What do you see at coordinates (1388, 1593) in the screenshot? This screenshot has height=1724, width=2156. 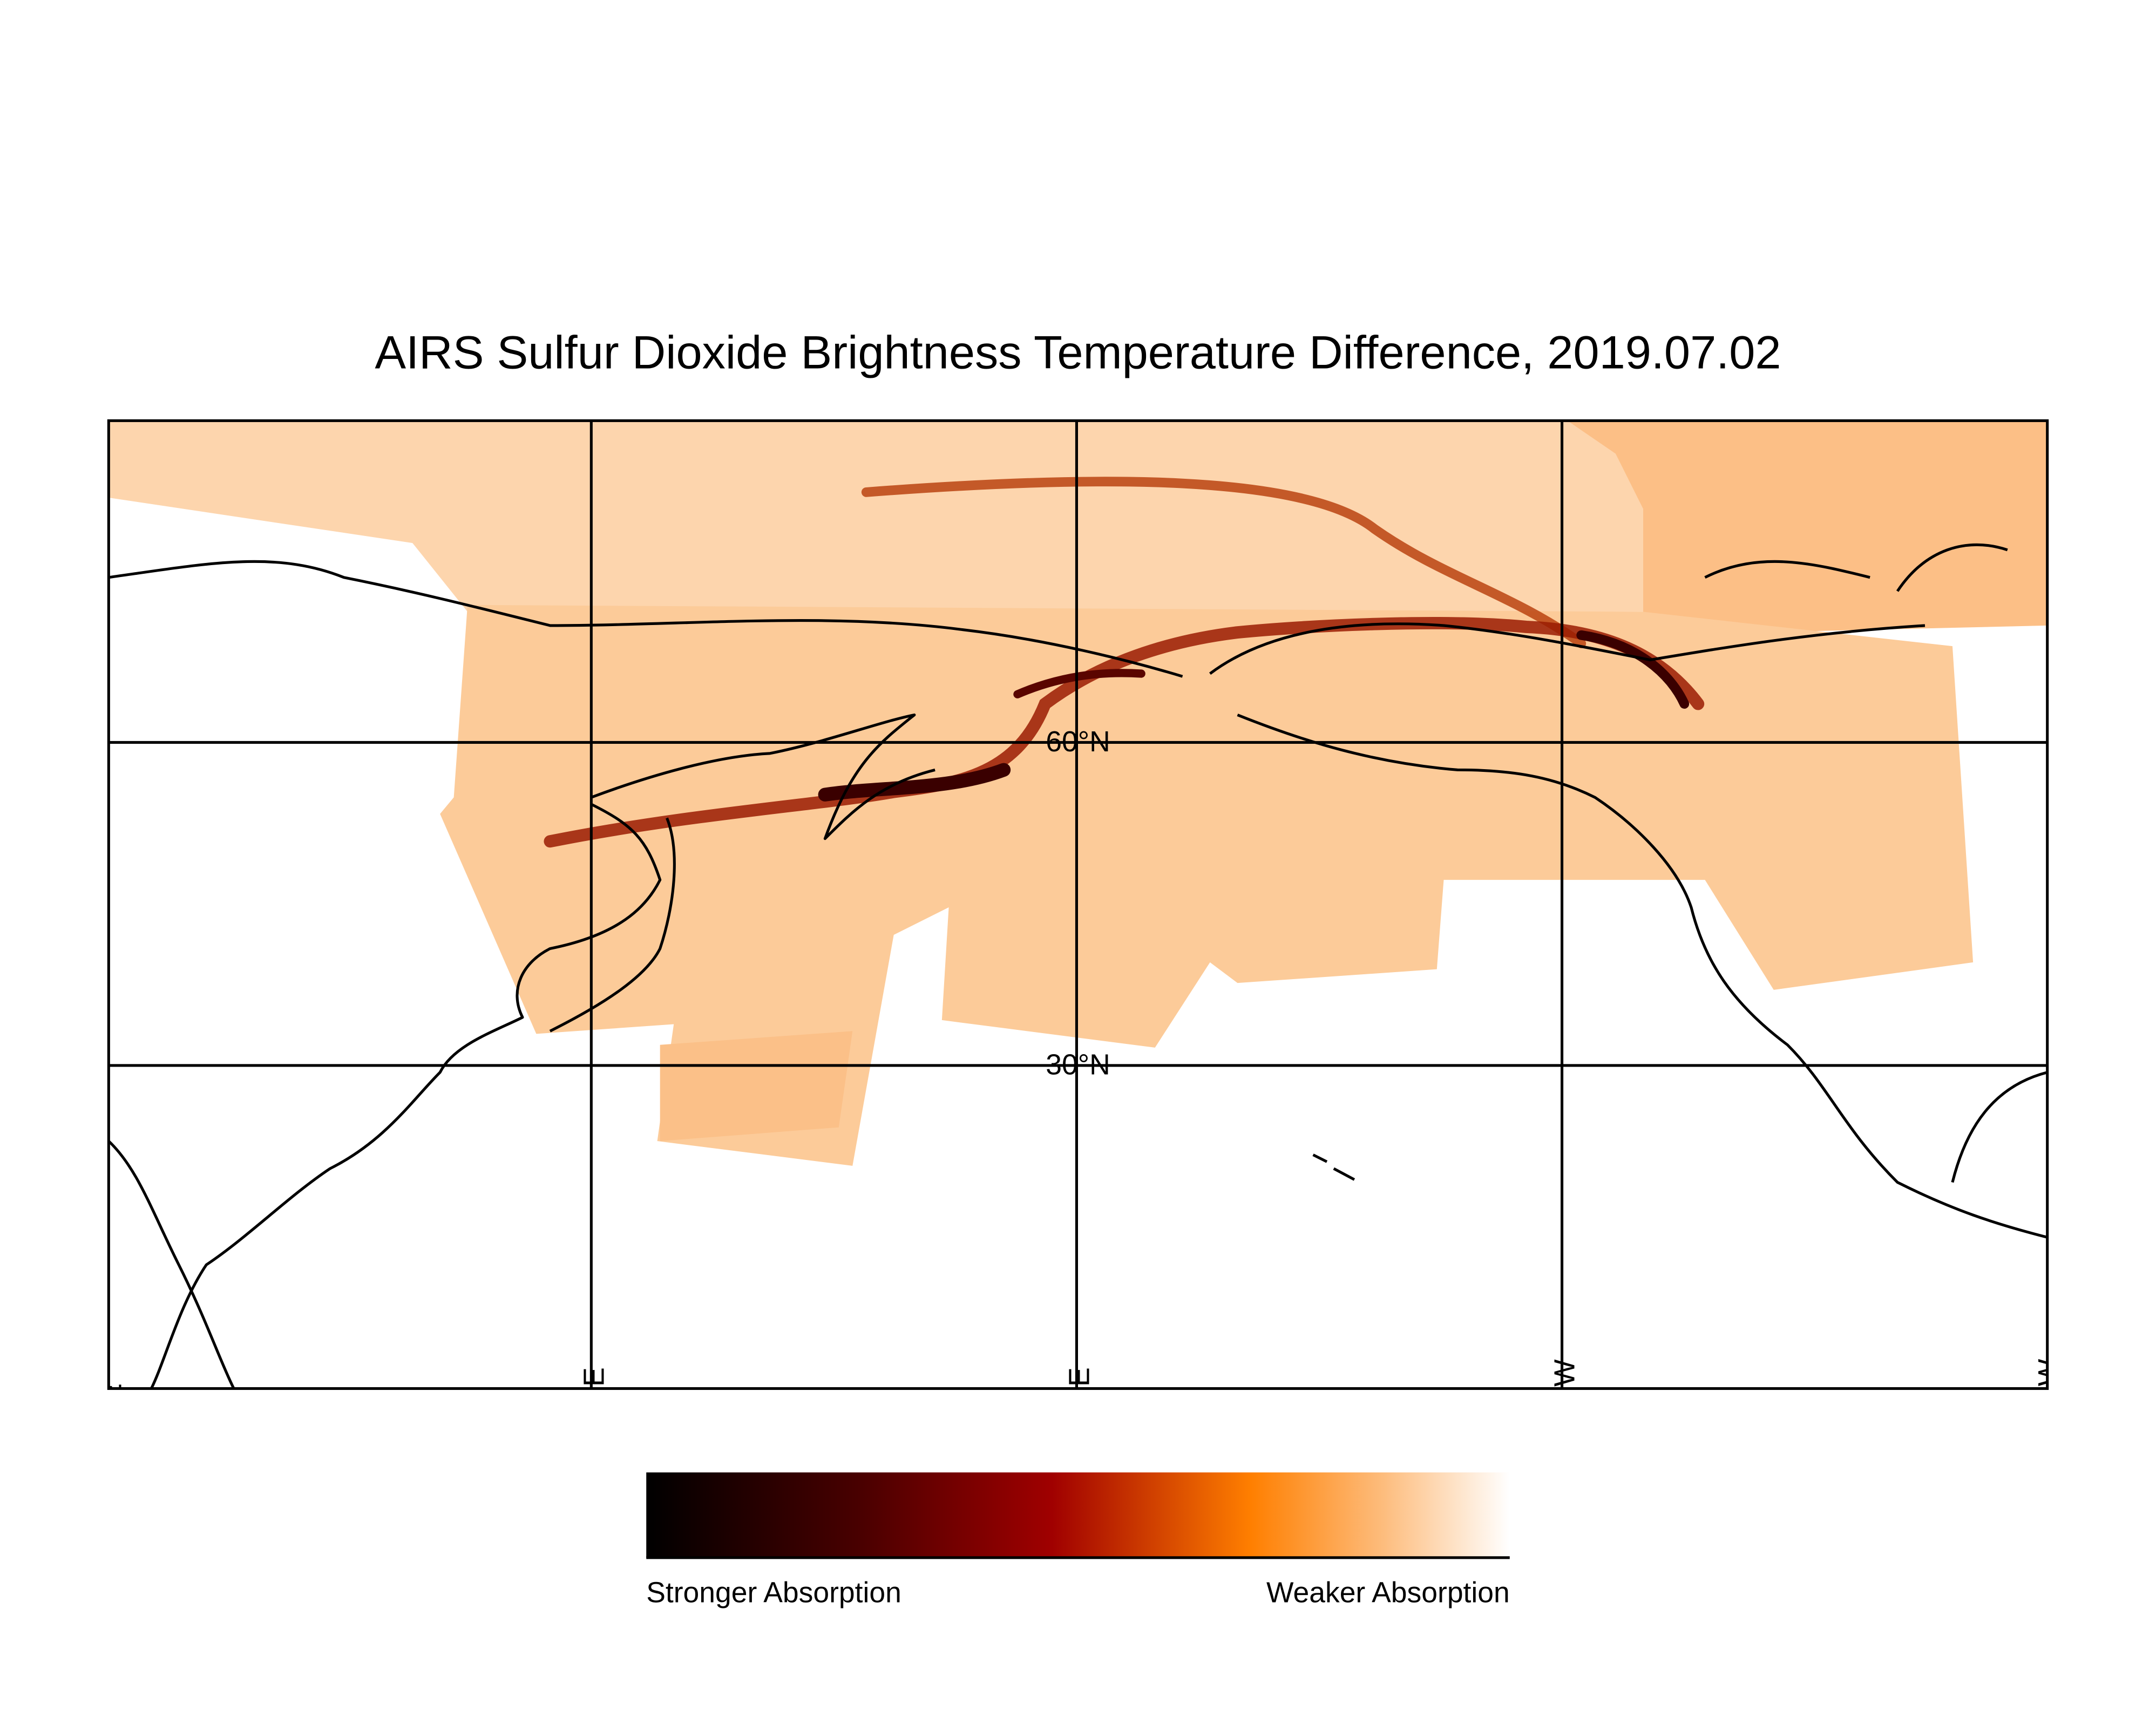 I see `colorbar-label: Weaker Absorption` at bounding box center [1388, 1593].